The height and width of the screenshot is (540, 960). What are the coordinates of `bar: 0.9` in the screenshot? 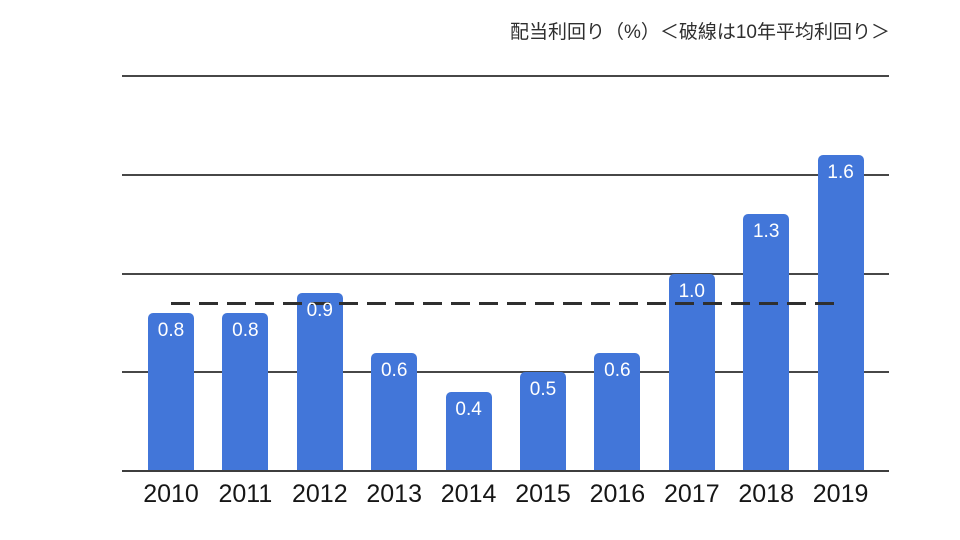 It's located at (319, 382).